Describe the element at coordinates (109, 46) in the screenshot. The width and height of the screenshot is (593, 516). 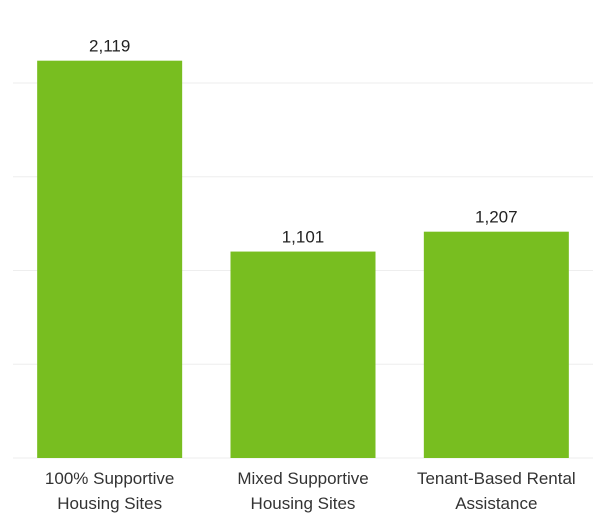
I see `value-label: 2,119` at that location.